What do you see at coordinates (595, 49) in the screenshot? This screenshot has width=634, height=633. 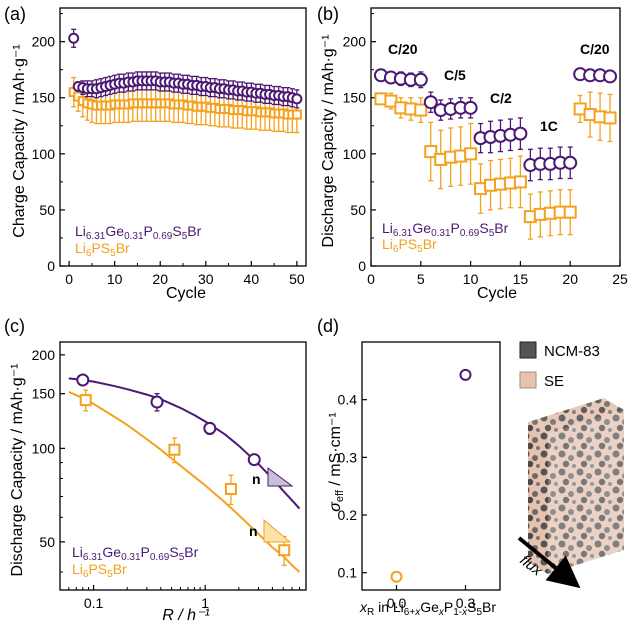 I see `panel-b-label-c20b: C/20` at bounding box center [595, 49].